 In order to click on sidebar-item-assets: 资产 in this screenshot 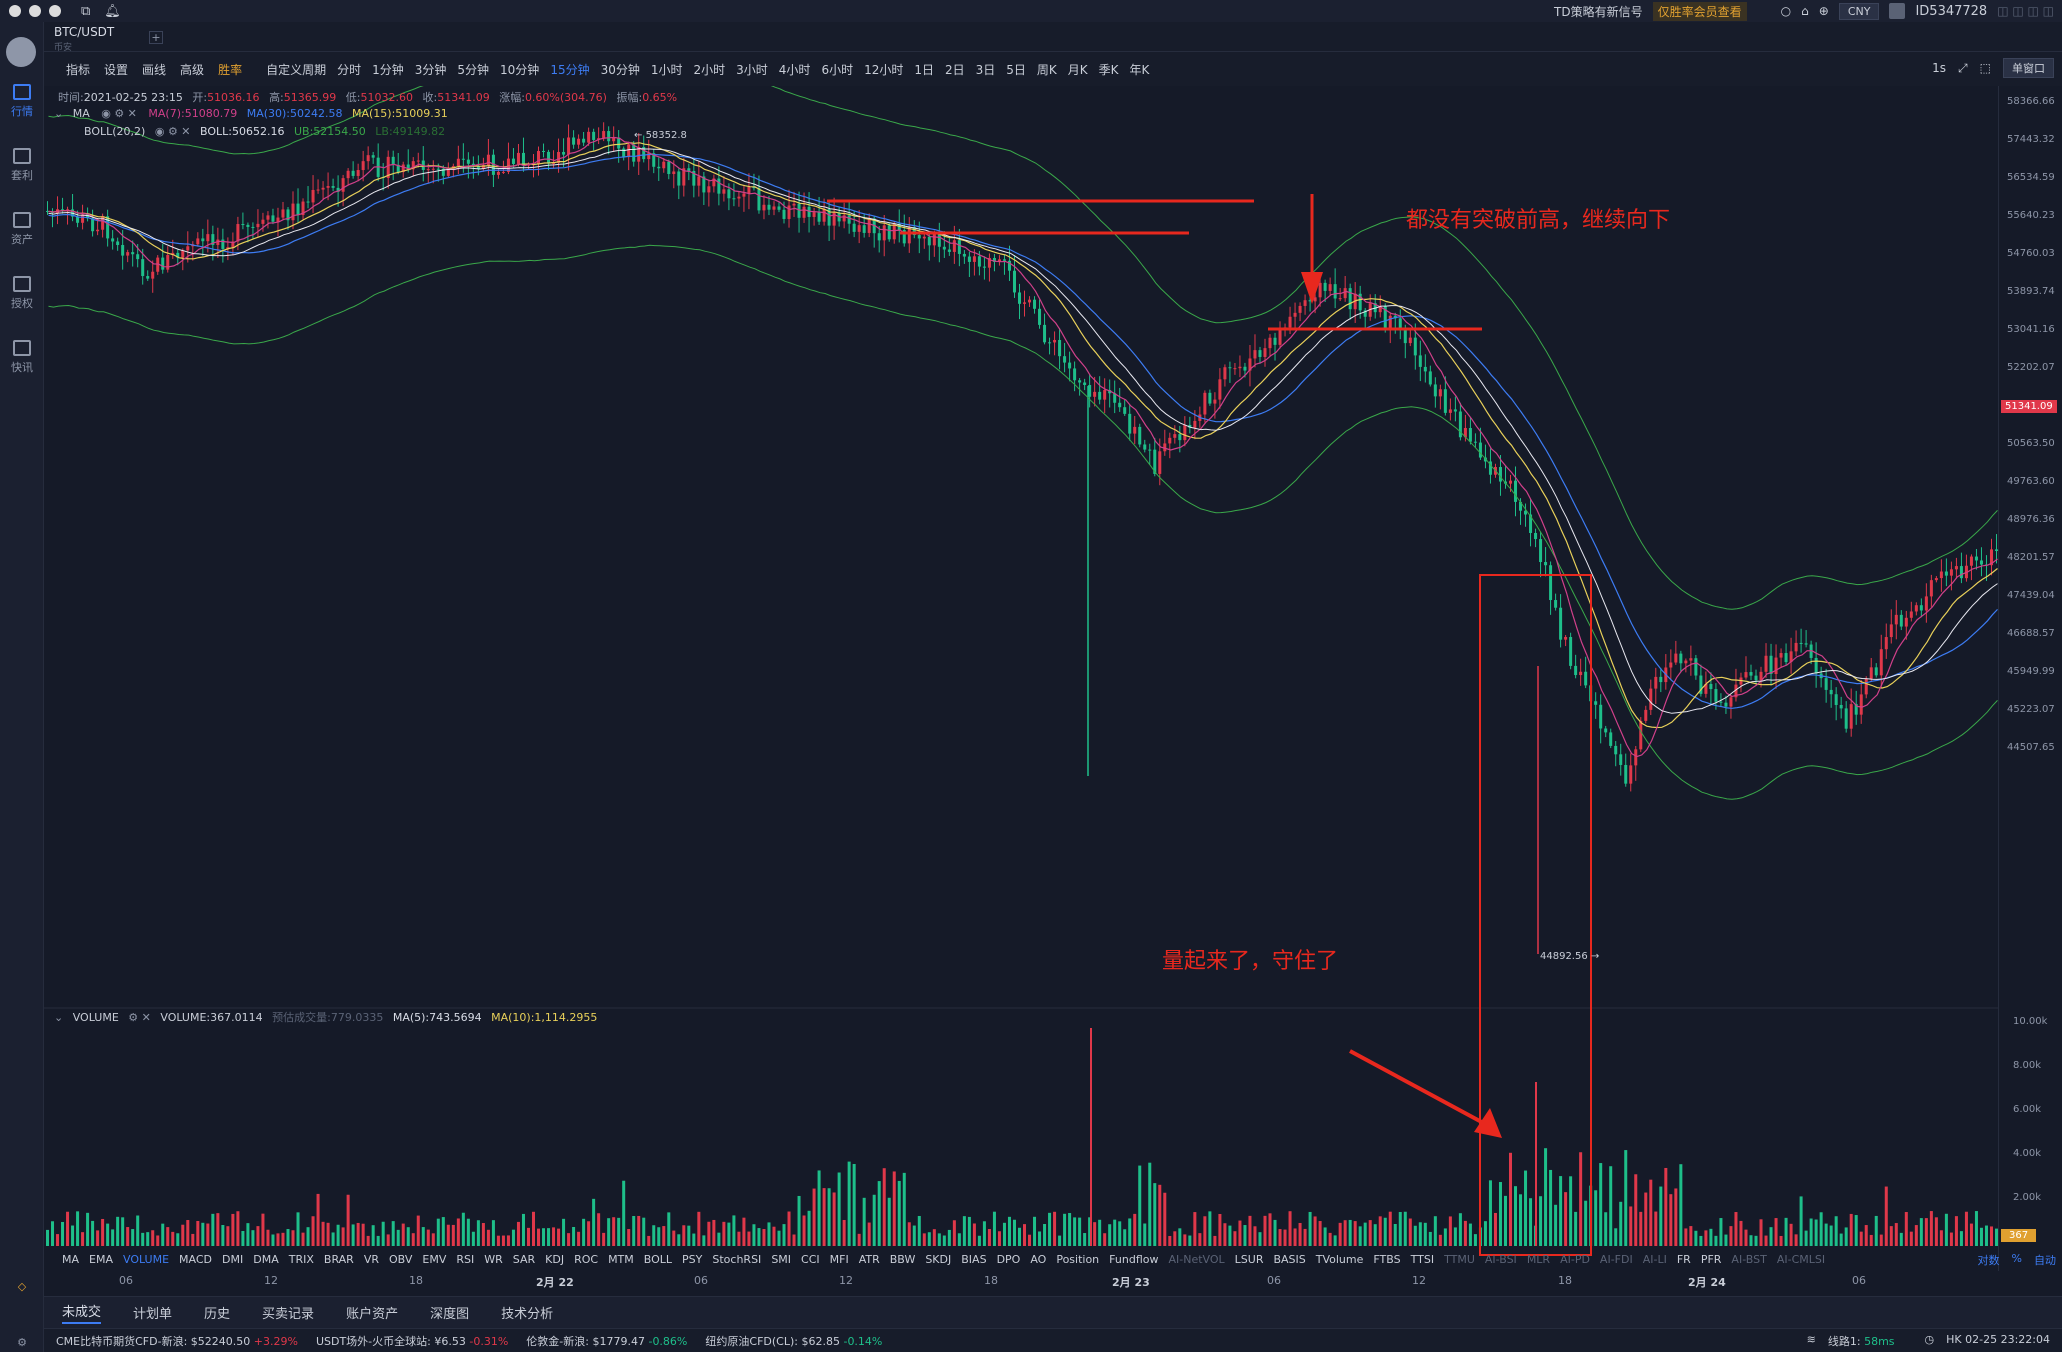, I will do `click(22, 229)`.